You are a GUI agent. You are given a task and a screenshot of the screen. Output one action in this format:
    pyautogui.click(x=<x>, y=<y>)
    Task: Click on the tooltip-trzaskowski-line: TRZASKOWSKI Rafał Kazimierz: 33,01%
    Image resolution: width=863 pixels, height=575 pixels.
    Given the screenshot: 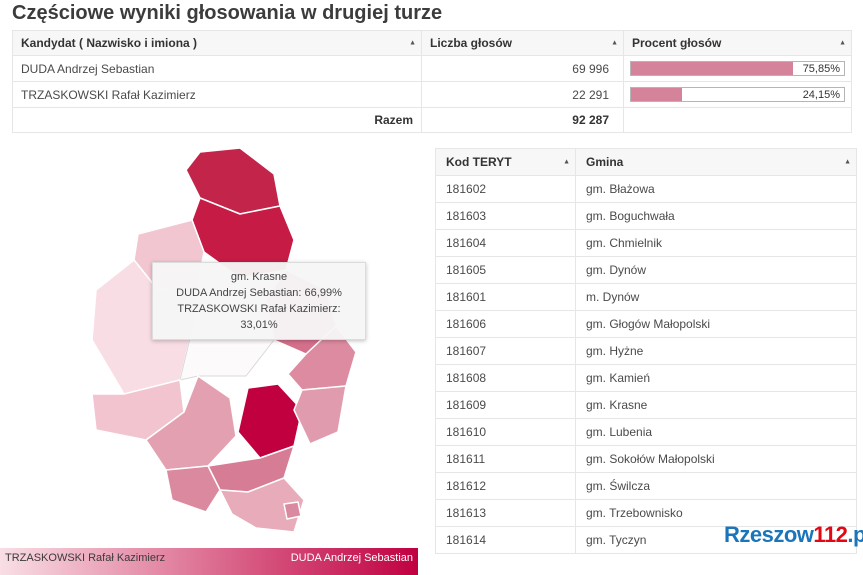 What is the action you would take?
    pyautogui.click(x=259, y=317)
    